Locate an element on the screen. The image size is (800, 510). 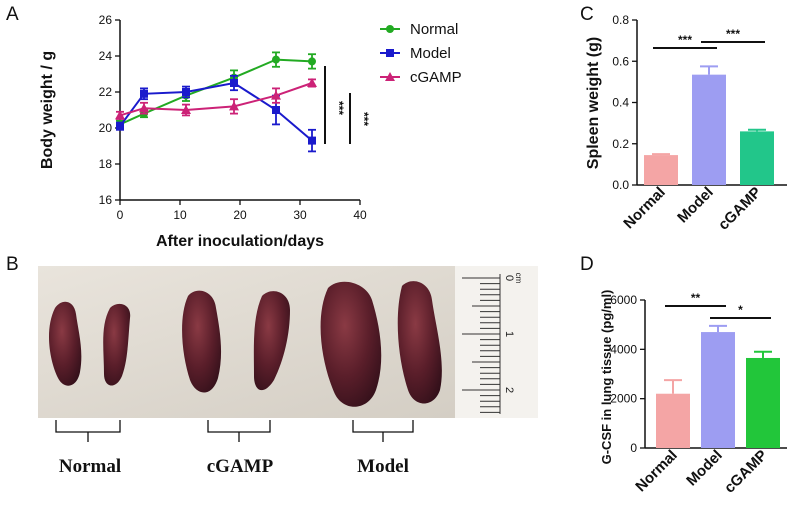
panel-d-category-model: Model is located at coordinates (704, 468).